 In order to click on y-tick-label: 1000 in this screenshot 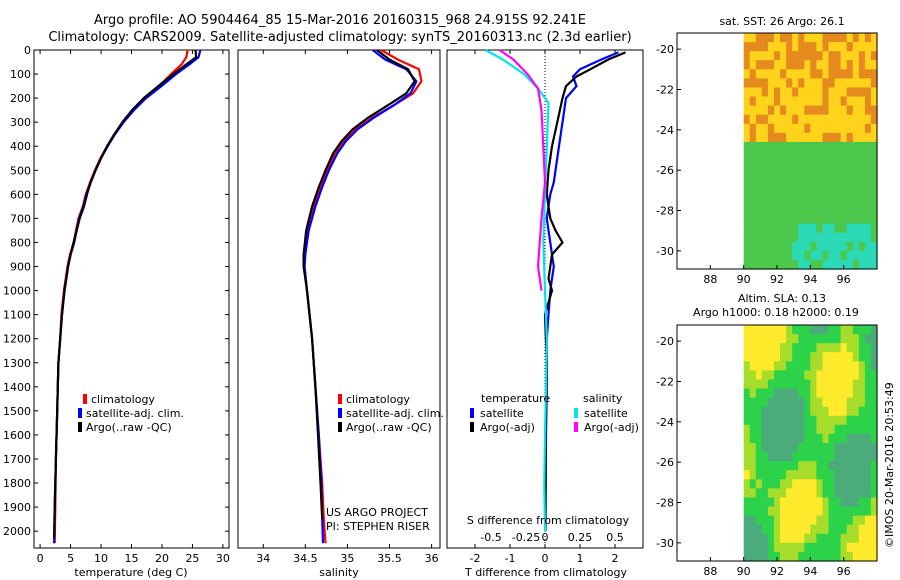, I will do `click(17, 291)`.